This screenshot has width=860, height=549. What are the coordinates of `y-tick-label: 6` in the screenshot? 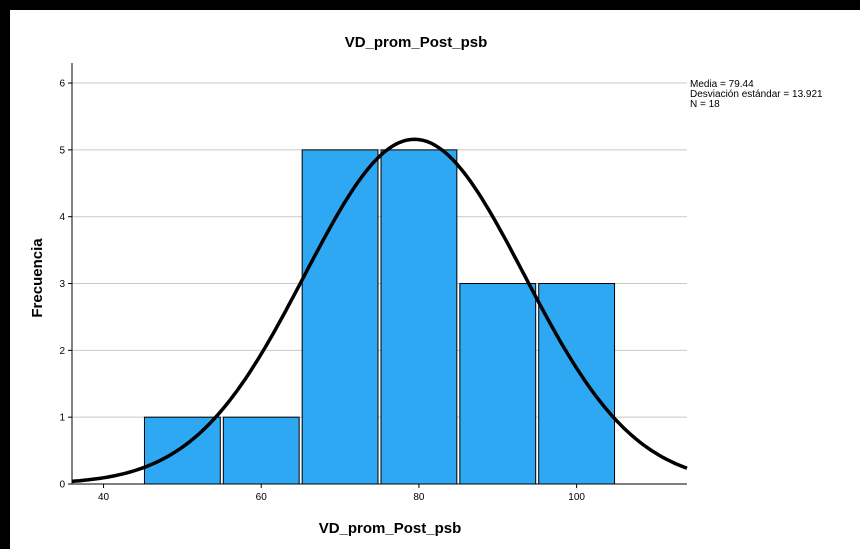 It's located at (62, 84).